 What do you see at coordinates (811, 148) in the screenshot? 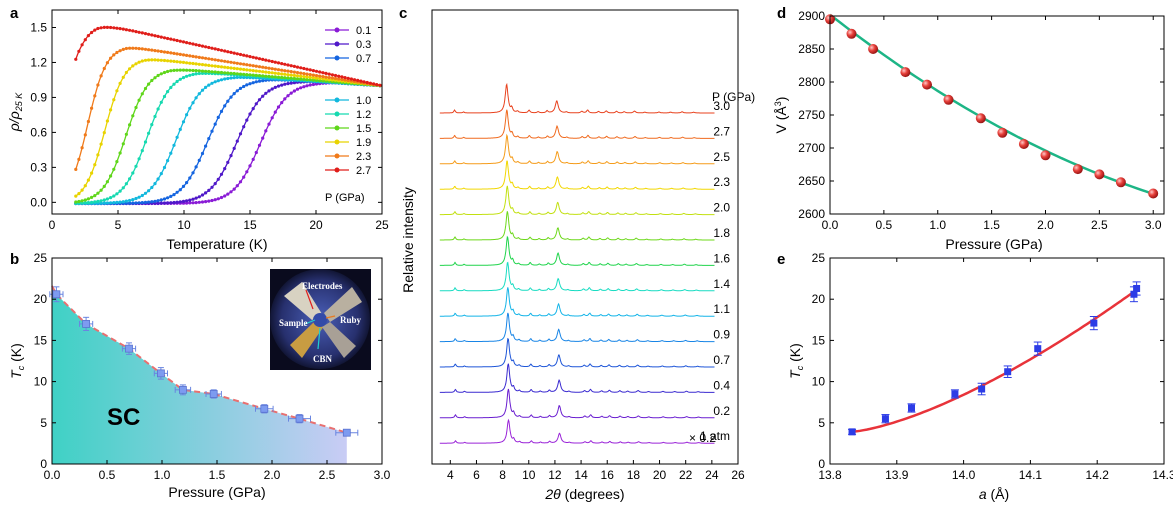
I see `panel-d-y-tick-label: 2700` at bounding box center [811, 148].